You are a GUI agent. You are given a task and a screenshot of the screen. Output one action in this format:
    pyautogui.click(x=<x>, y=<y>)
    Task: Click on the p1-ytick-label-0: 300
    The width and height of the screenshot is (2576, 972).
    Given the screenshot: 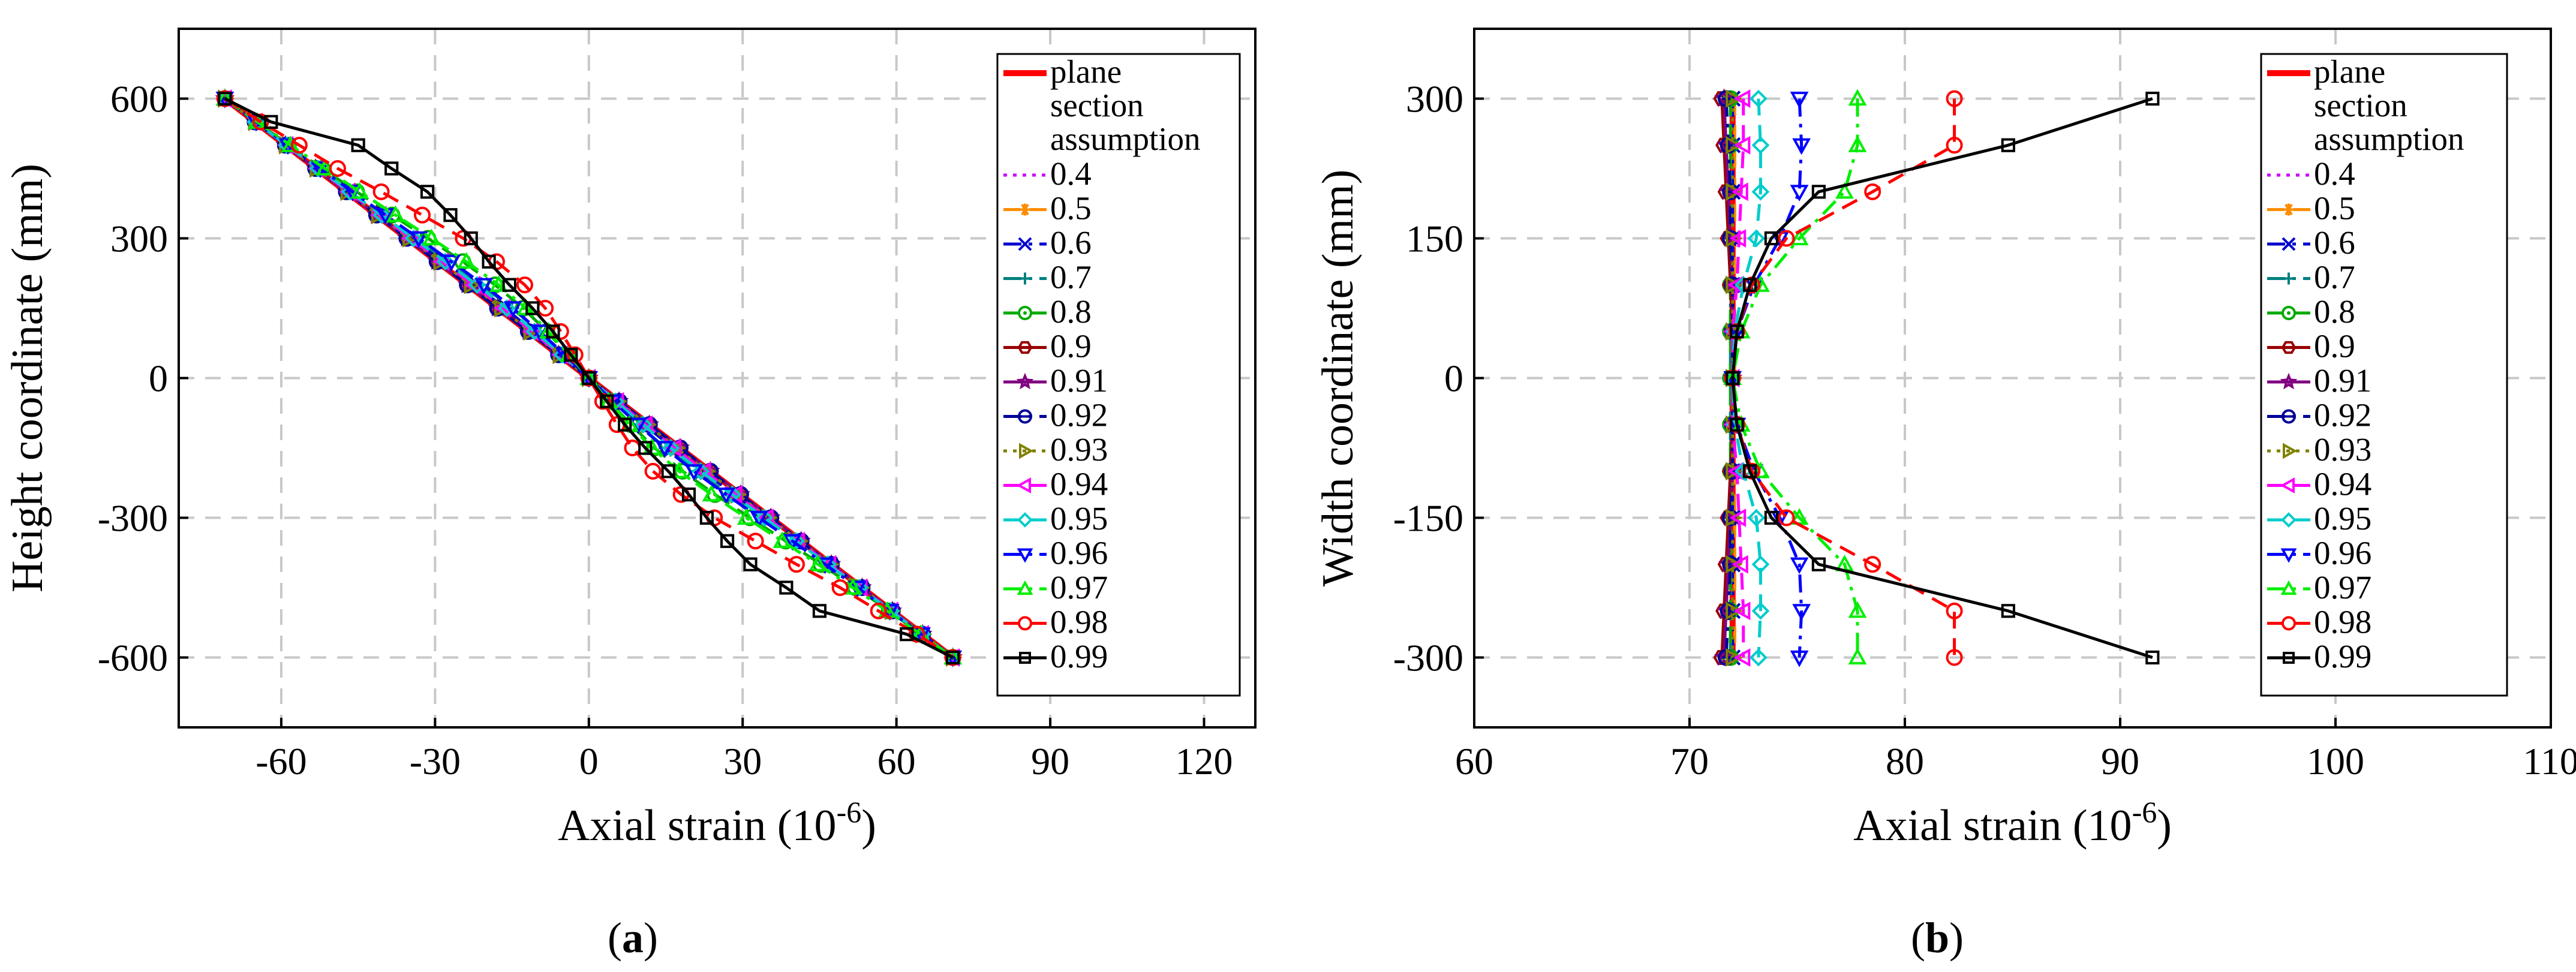 What is the action you would take?
    pyautogui.click(x=1435, y=99)
    